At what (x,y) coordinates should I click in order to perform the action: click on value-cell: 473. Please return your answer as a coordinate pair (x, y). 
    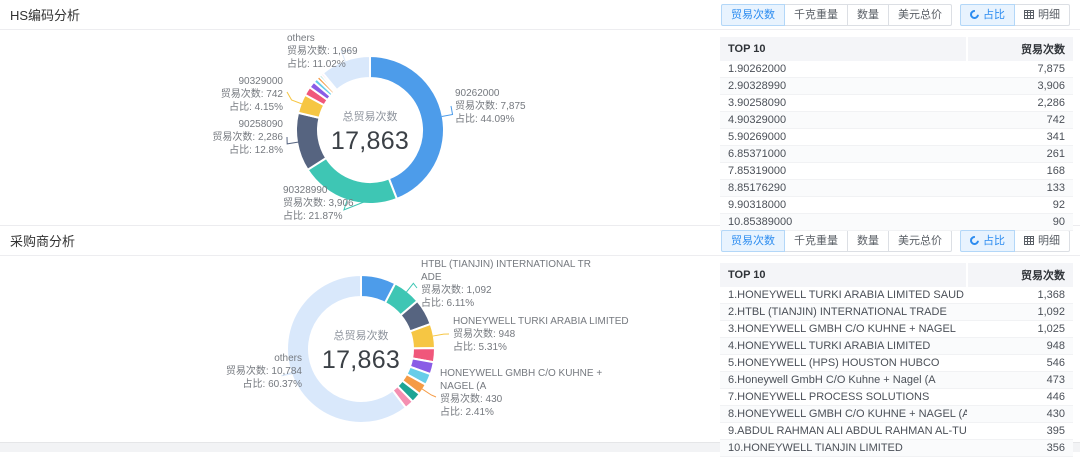
    Looking at the image, I should click on (1020, 380).